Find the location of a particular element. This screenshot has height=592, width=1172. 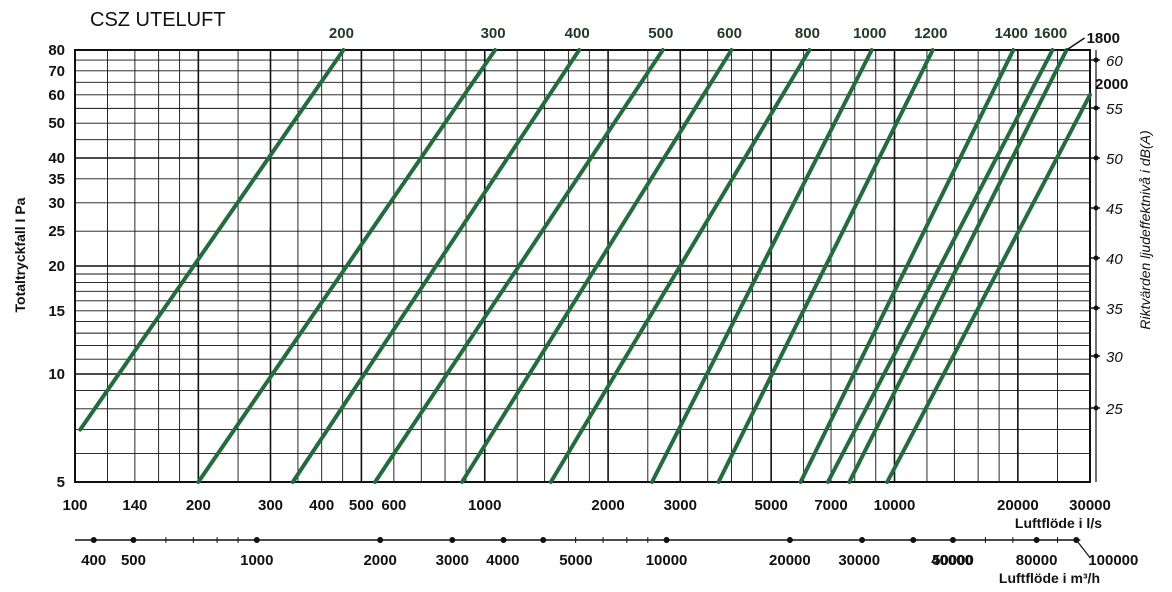

y-tick-label: 20 is located at coordinates (56, 266).